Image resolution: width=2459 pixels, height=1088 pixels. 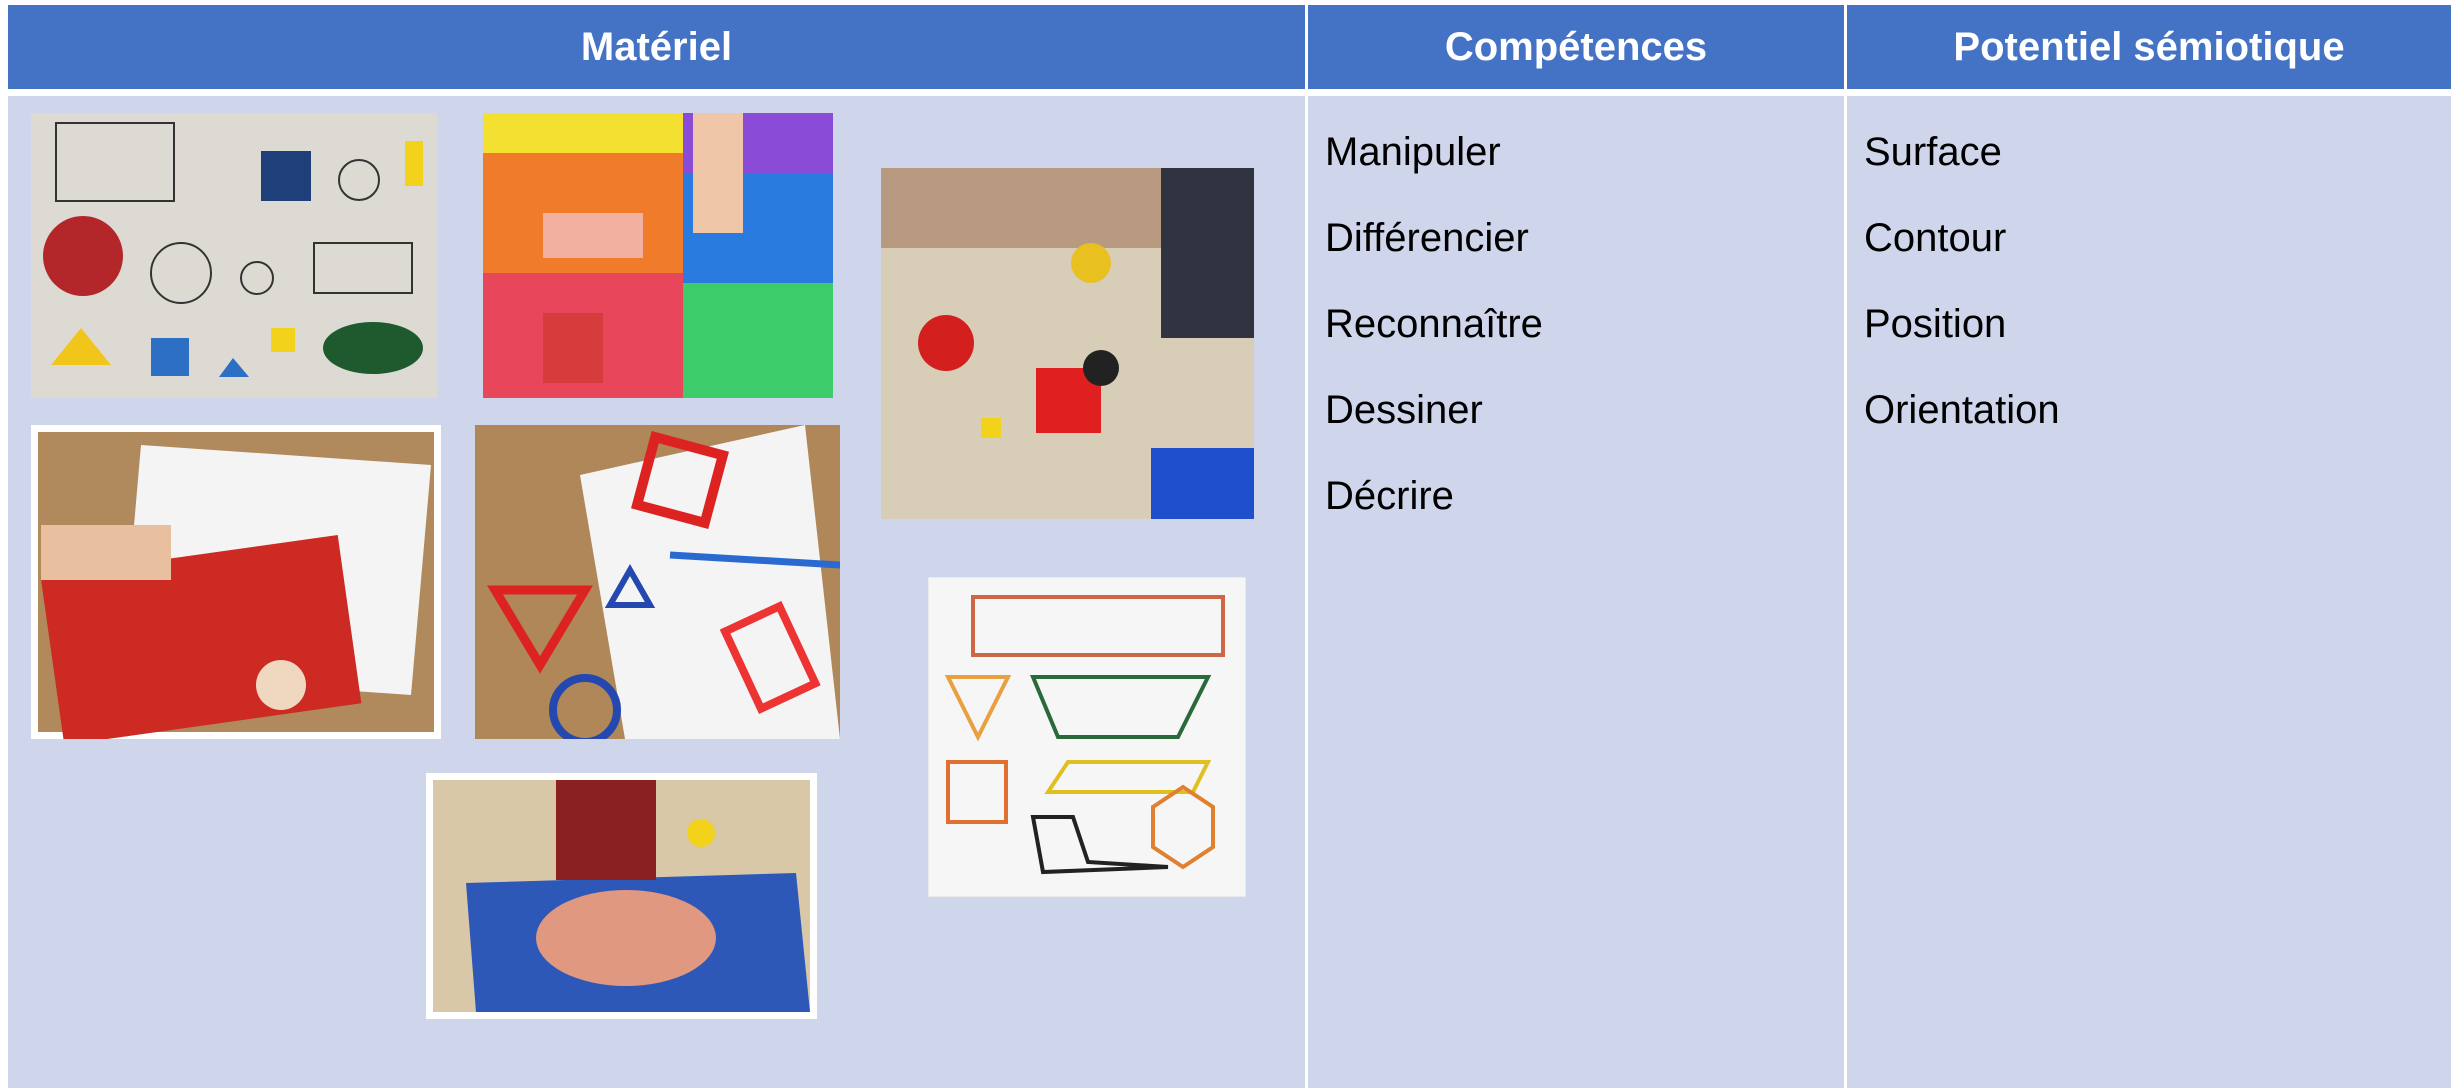 I want to click on list-item: Position, so click(x=1935, y=324).